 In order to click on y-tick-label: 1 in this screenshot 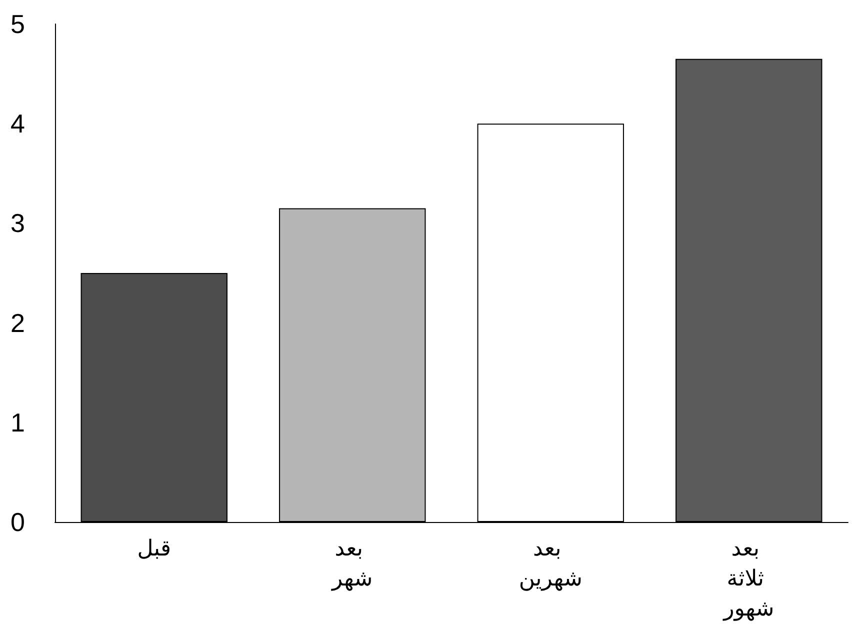, I will do `click(17, 422)`.